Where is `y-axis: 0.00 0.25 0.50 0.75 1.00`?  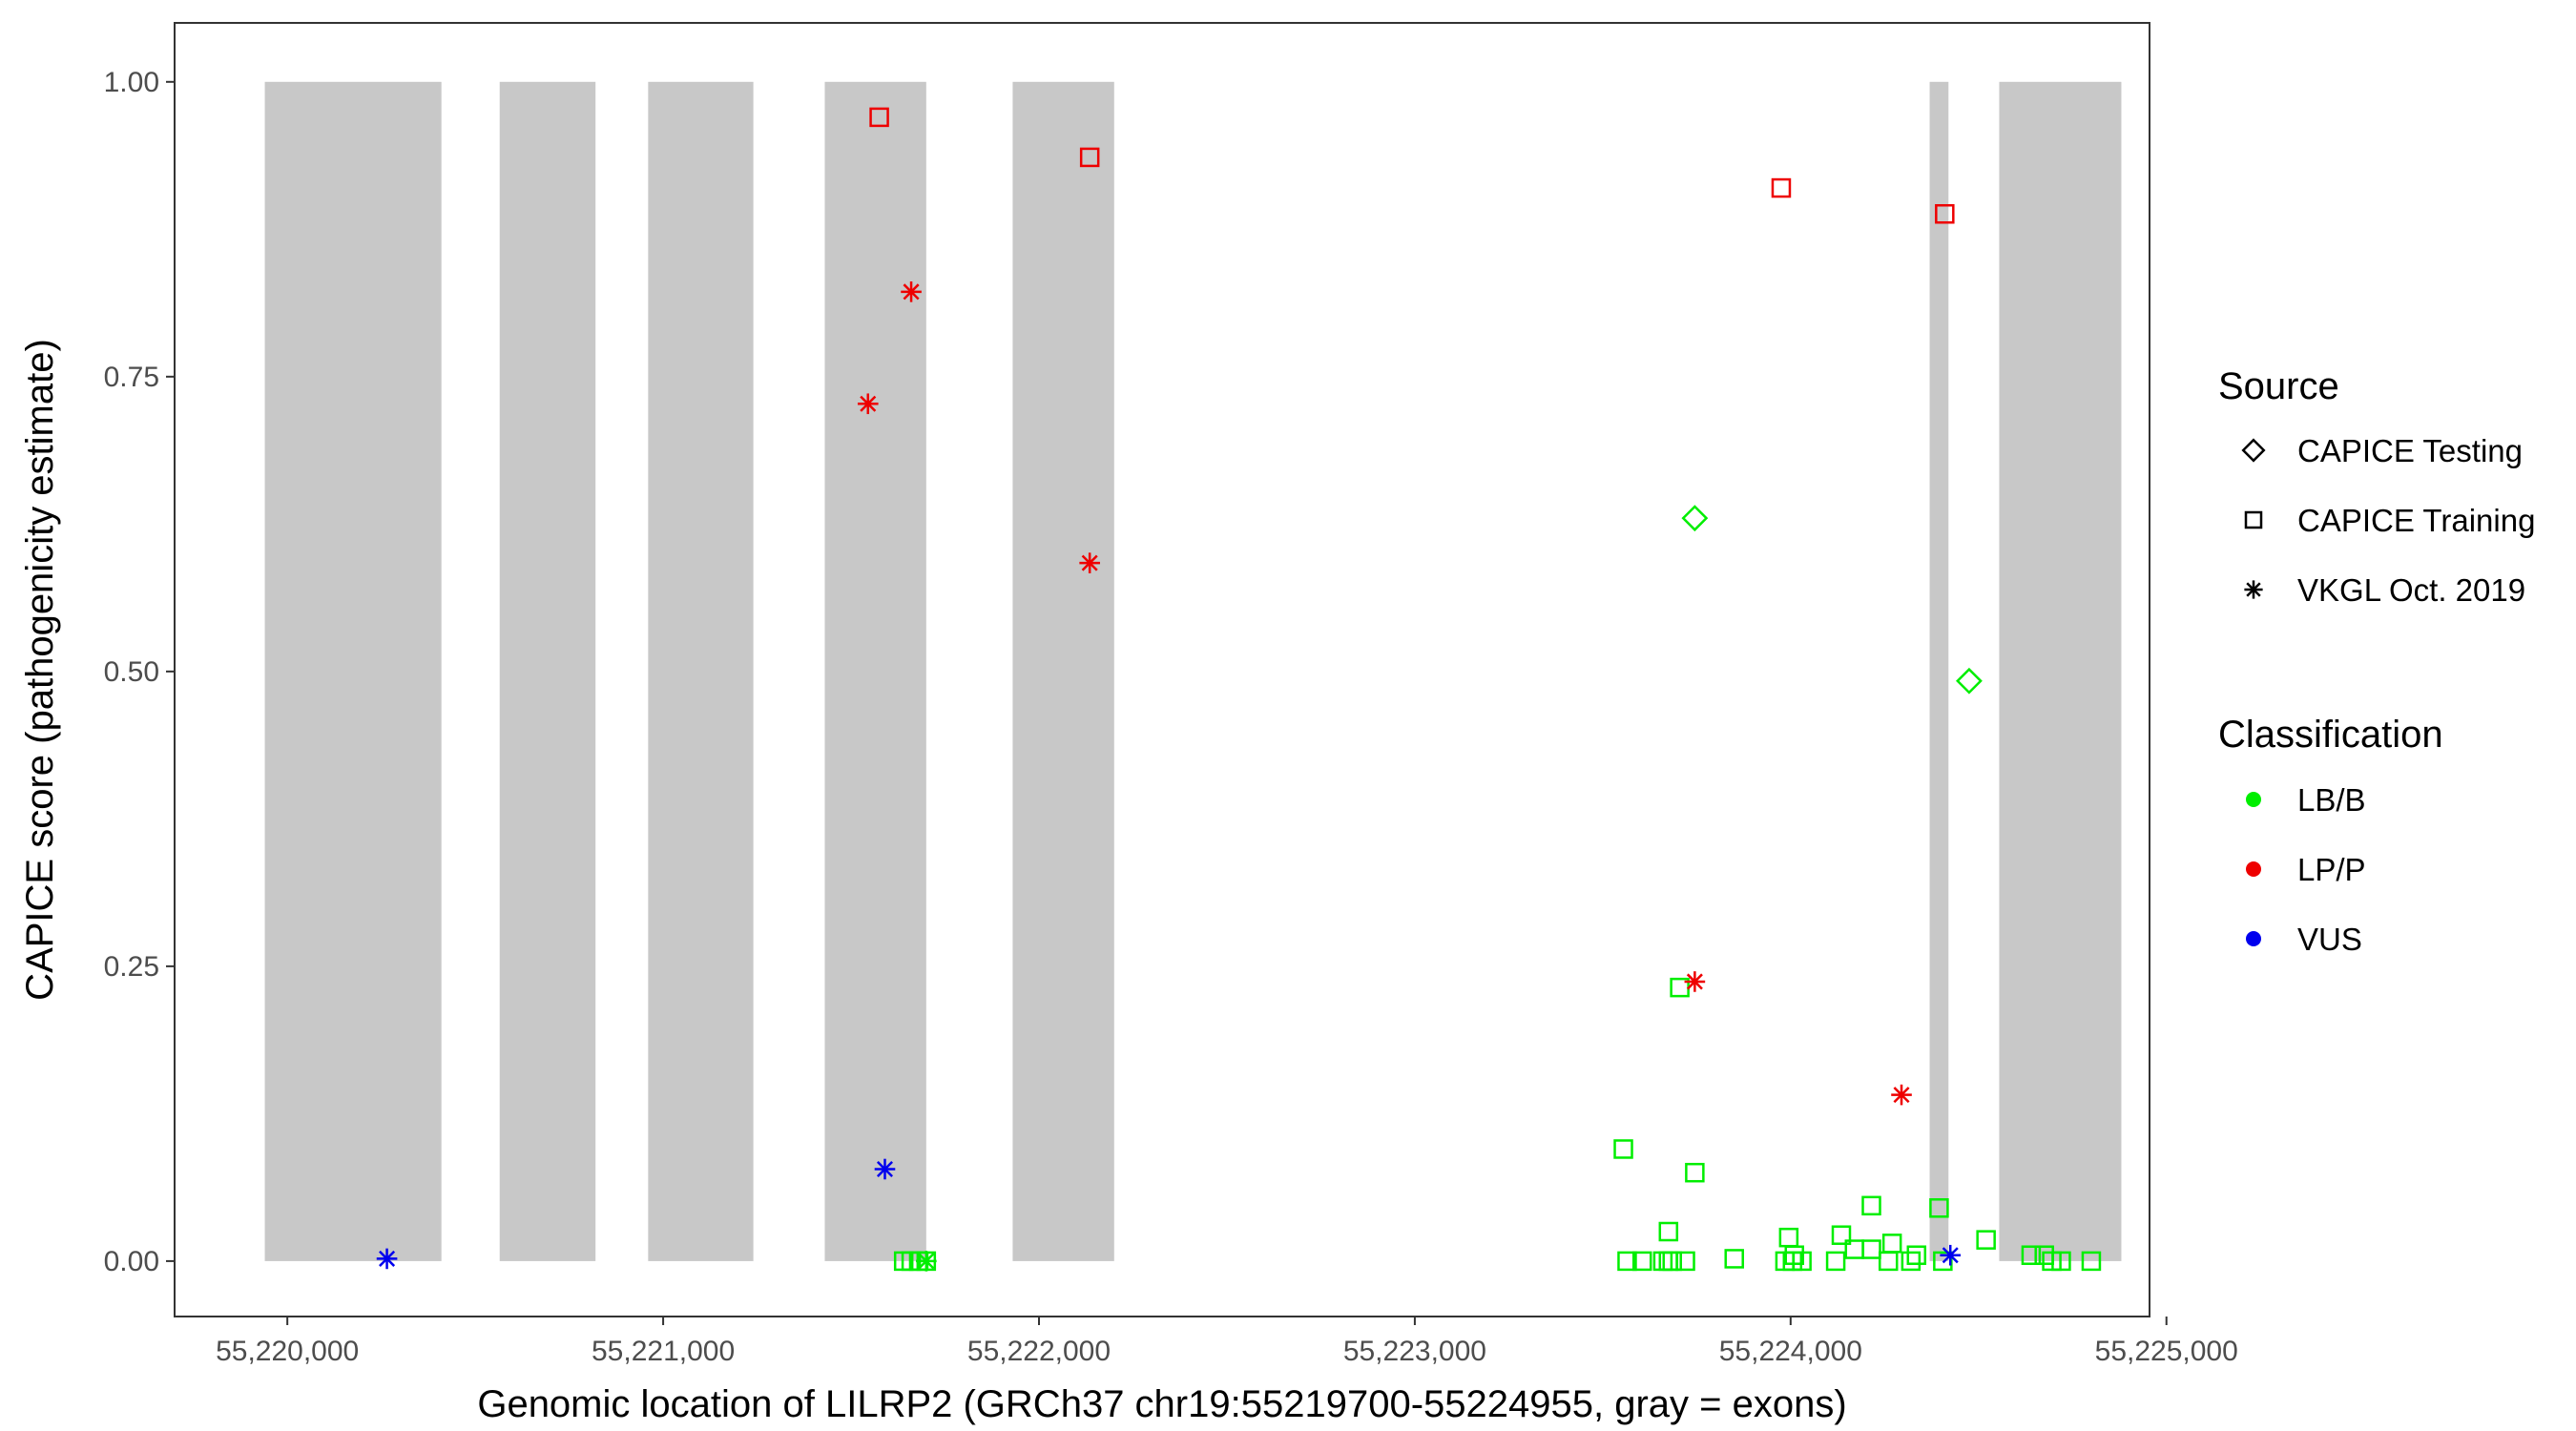
y-axis: 0.00 0.25 0.50 0.75 1.00 is located at coordinates (139, 672).